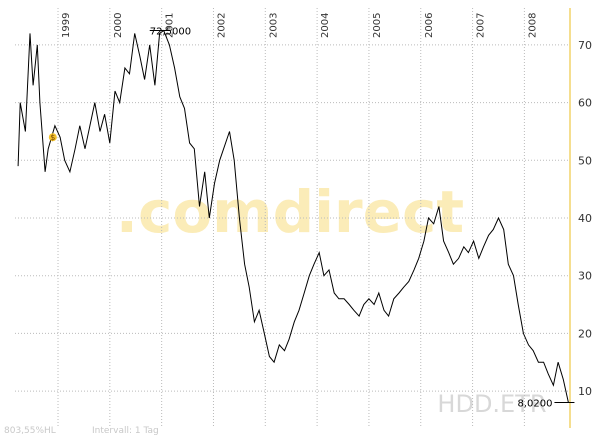  I want to click on x-tick-label: 2003, so click(273, 25).